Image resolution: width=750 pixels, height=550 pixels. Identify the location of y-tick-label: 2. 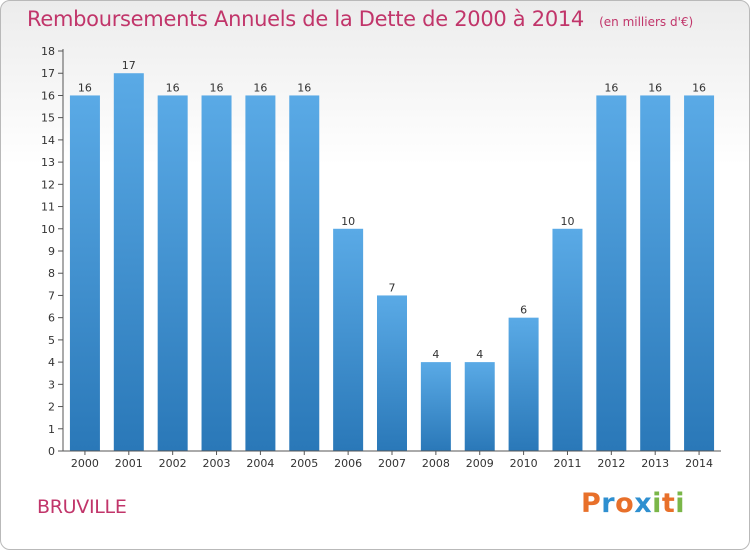
(51, 407).